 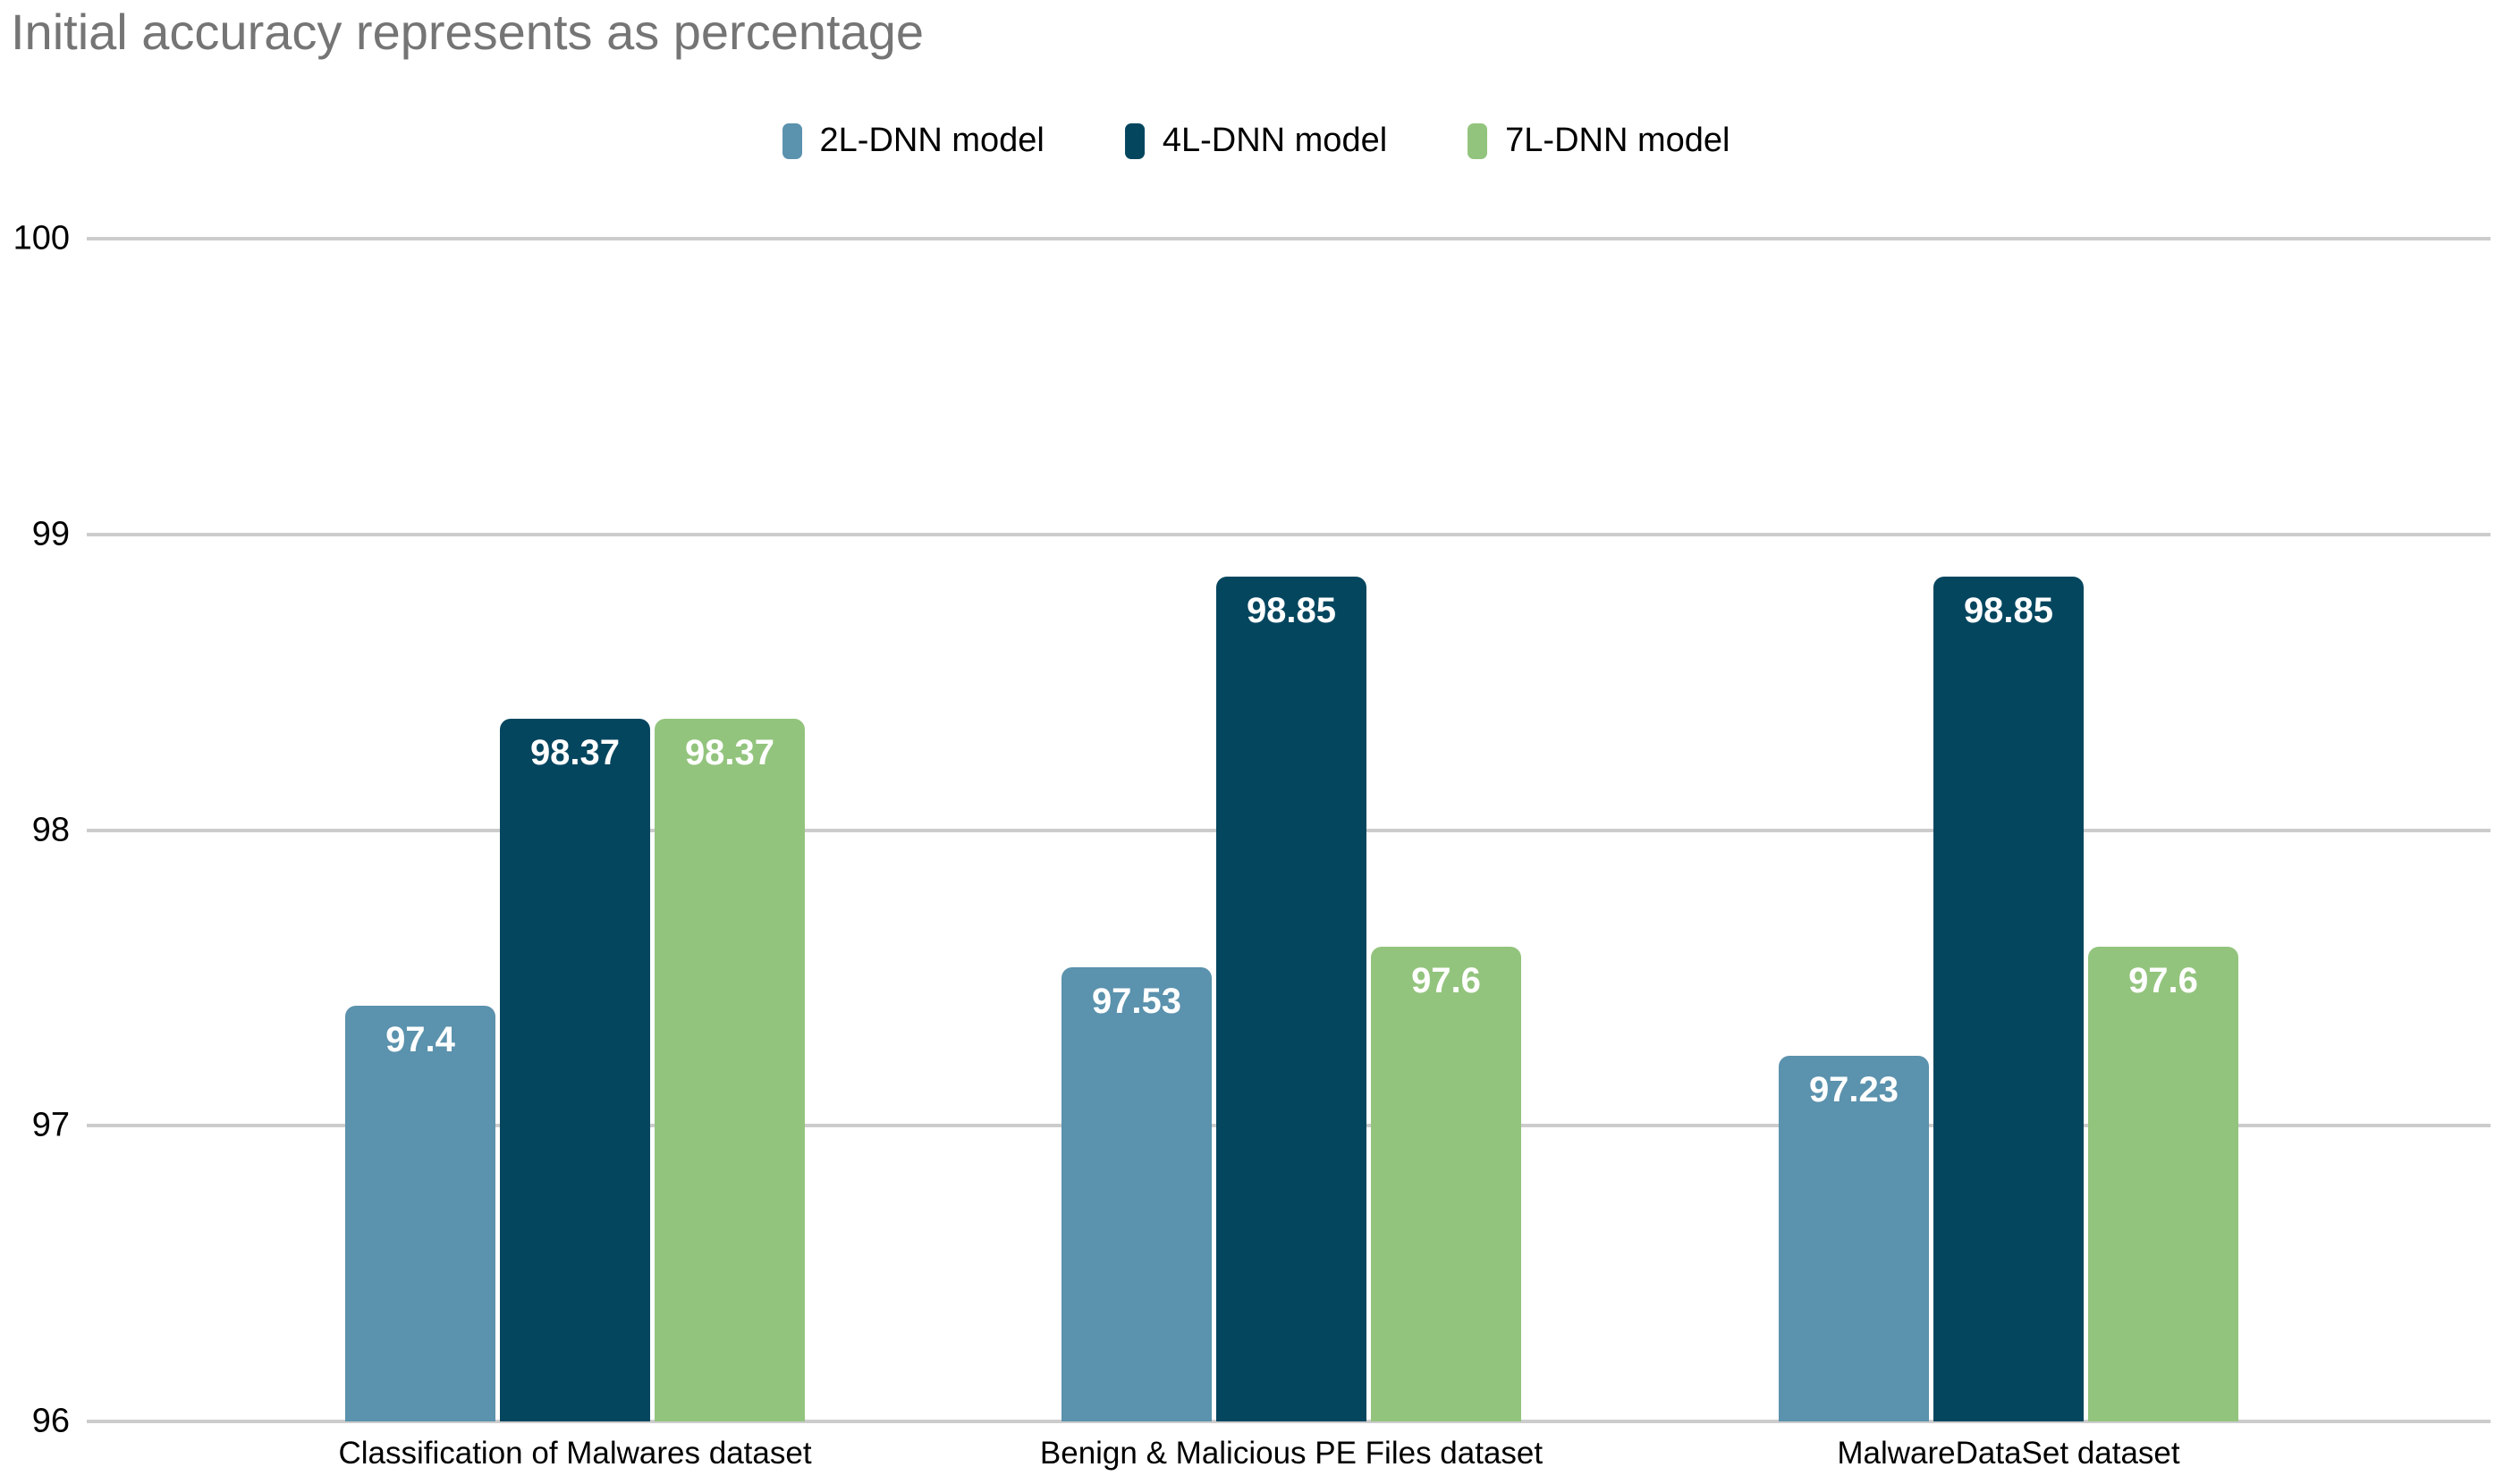 What do you see at coordinates (41, 238) in the screenshot?
I see `y-axis-tick-label: 100` at bounding box center [41, 238].